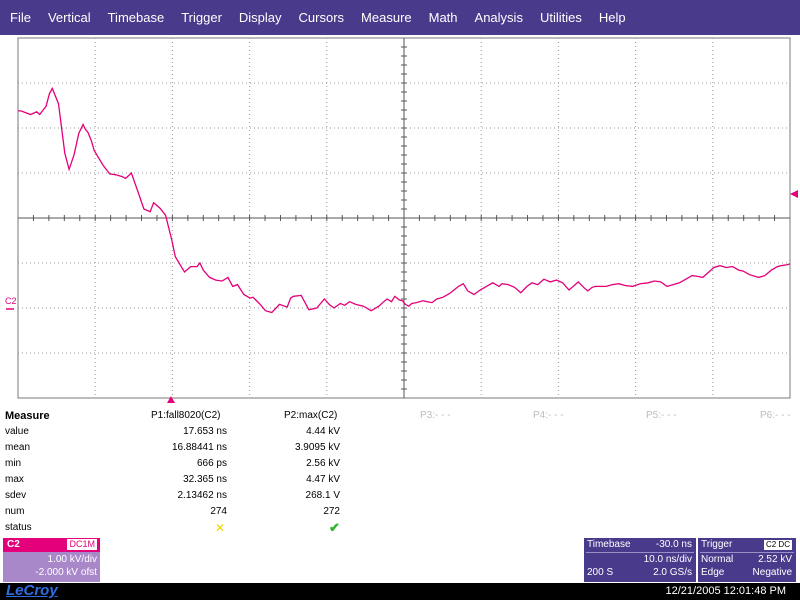  What do you see at coordinates (205, 479) in the screenshot?
I see `p1-max-value: 32.365 ns` at bounding box center [205, 479].